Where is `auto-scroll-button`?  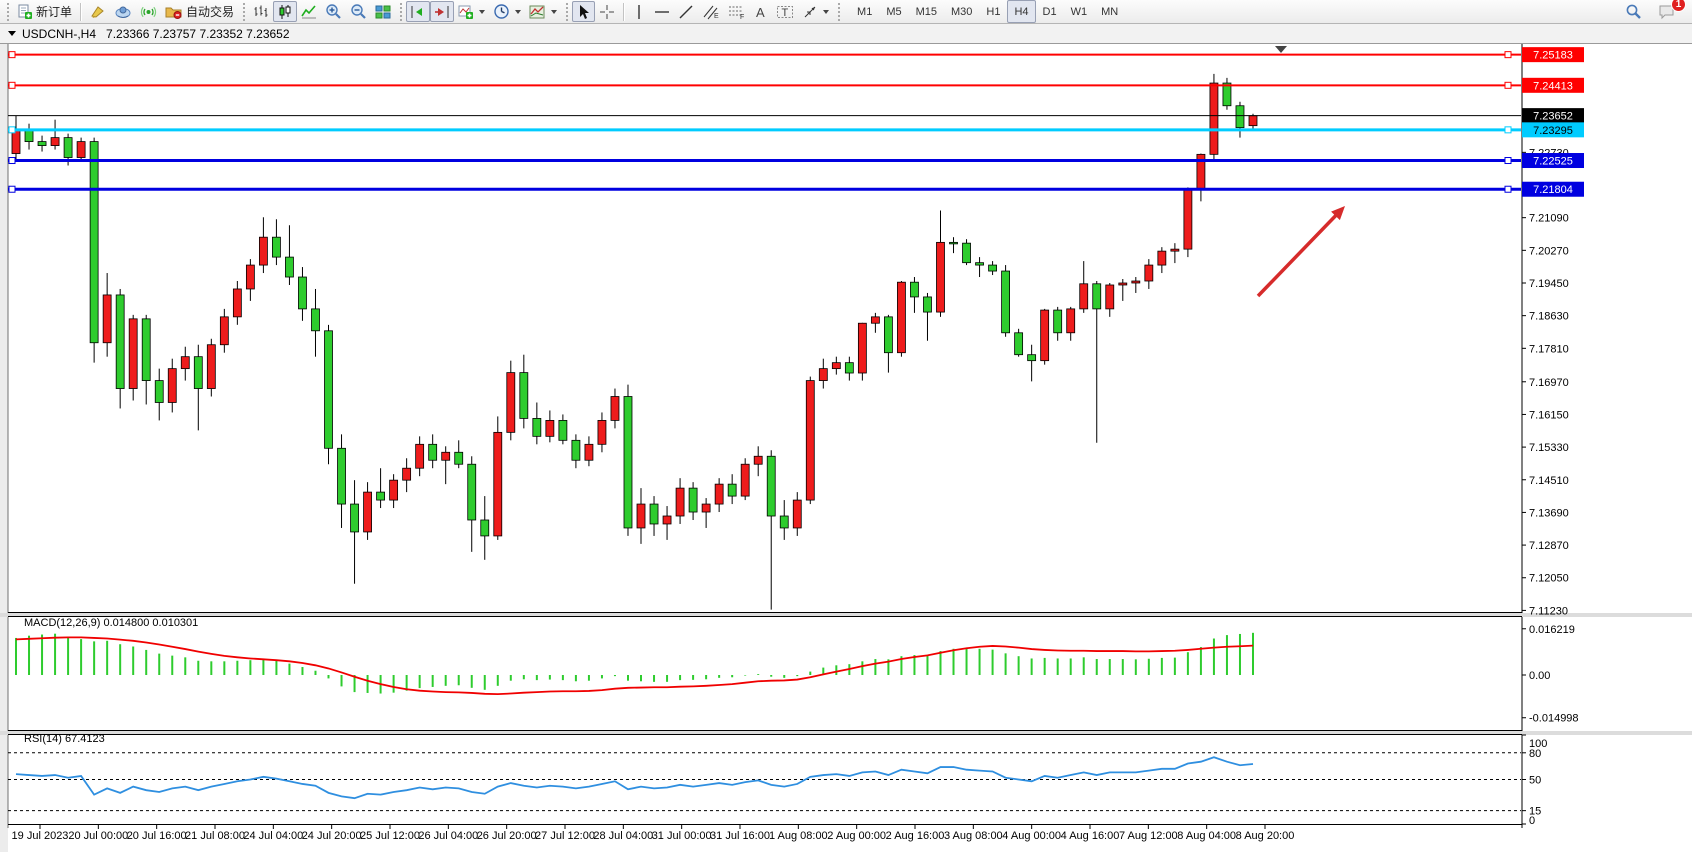
auto-scroll-button is located at coordinates (442, 11).